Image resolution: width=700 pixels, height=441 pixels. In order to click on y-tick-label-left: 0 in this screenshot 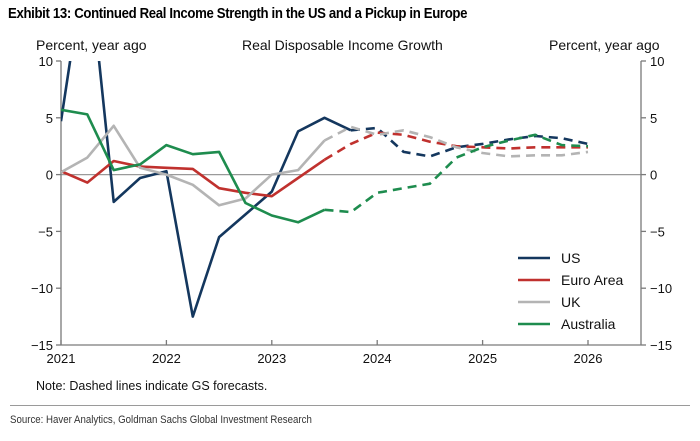, I will do `click(49, 175)`.